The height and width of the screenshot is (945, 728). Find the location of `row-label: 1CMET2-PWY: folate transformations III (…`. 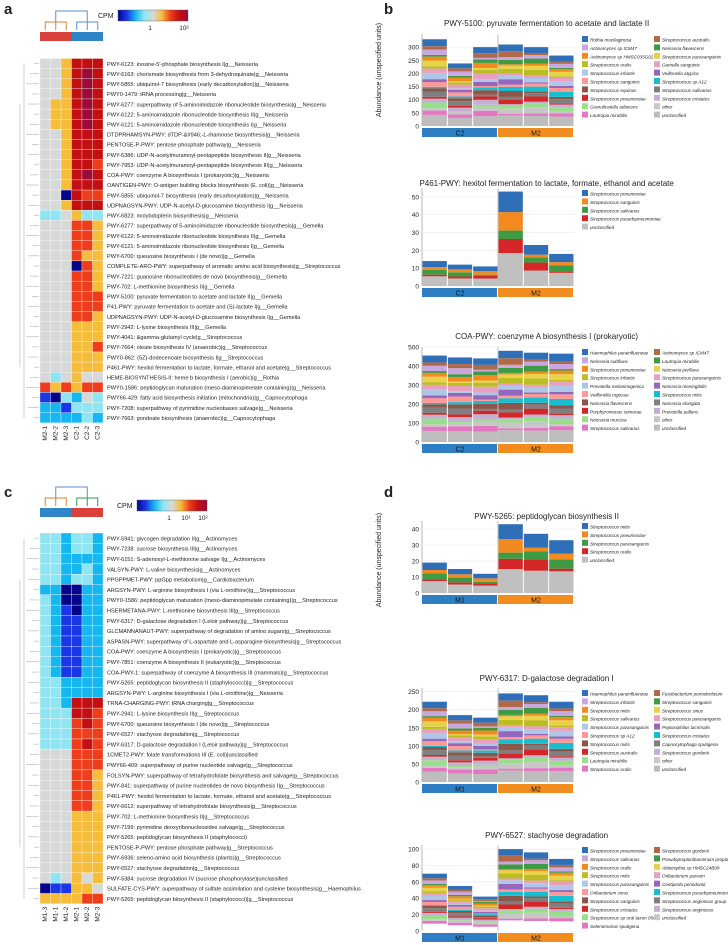

row-label: 1CMET2-PWY: folate transformations III (… is located at coordinates (182, 756).